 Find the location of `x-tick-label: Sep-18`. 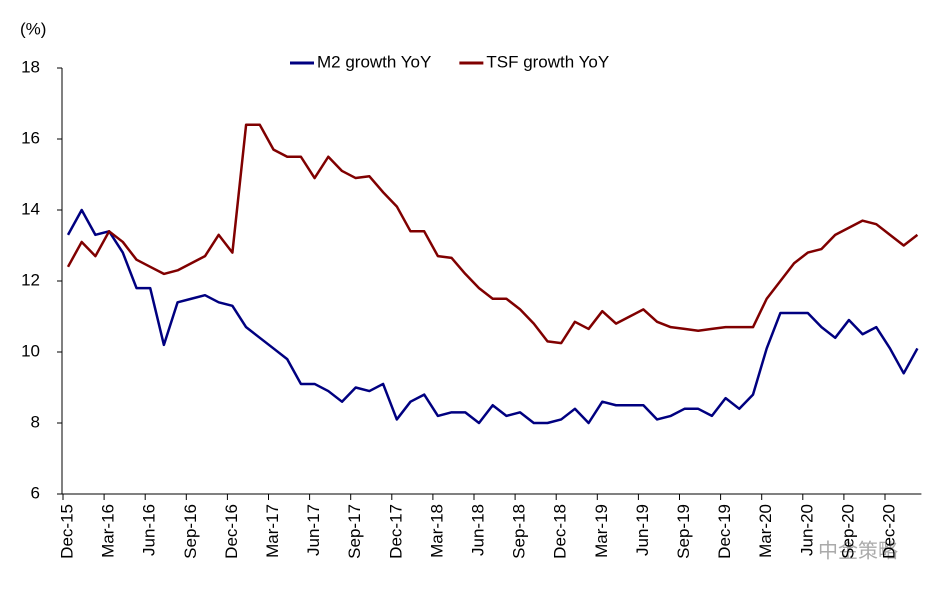

x-tick-label: Sep-18 is located at coordinates (519, 531).